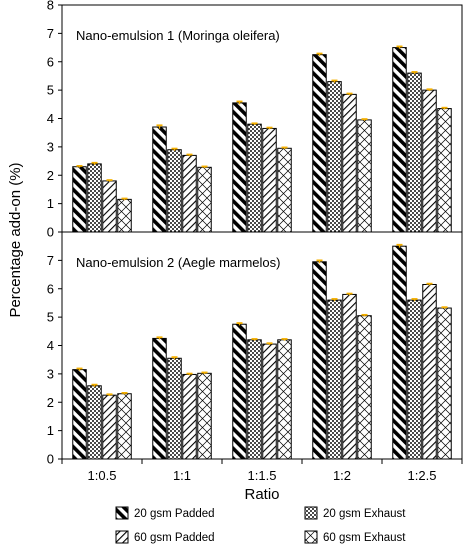 This screenshot has height=550, width=476. What do you see at coordinates (102, 475) in the screenshot?
I see `x-tick-label: 1:0.5` at bounding box center [102, 475].